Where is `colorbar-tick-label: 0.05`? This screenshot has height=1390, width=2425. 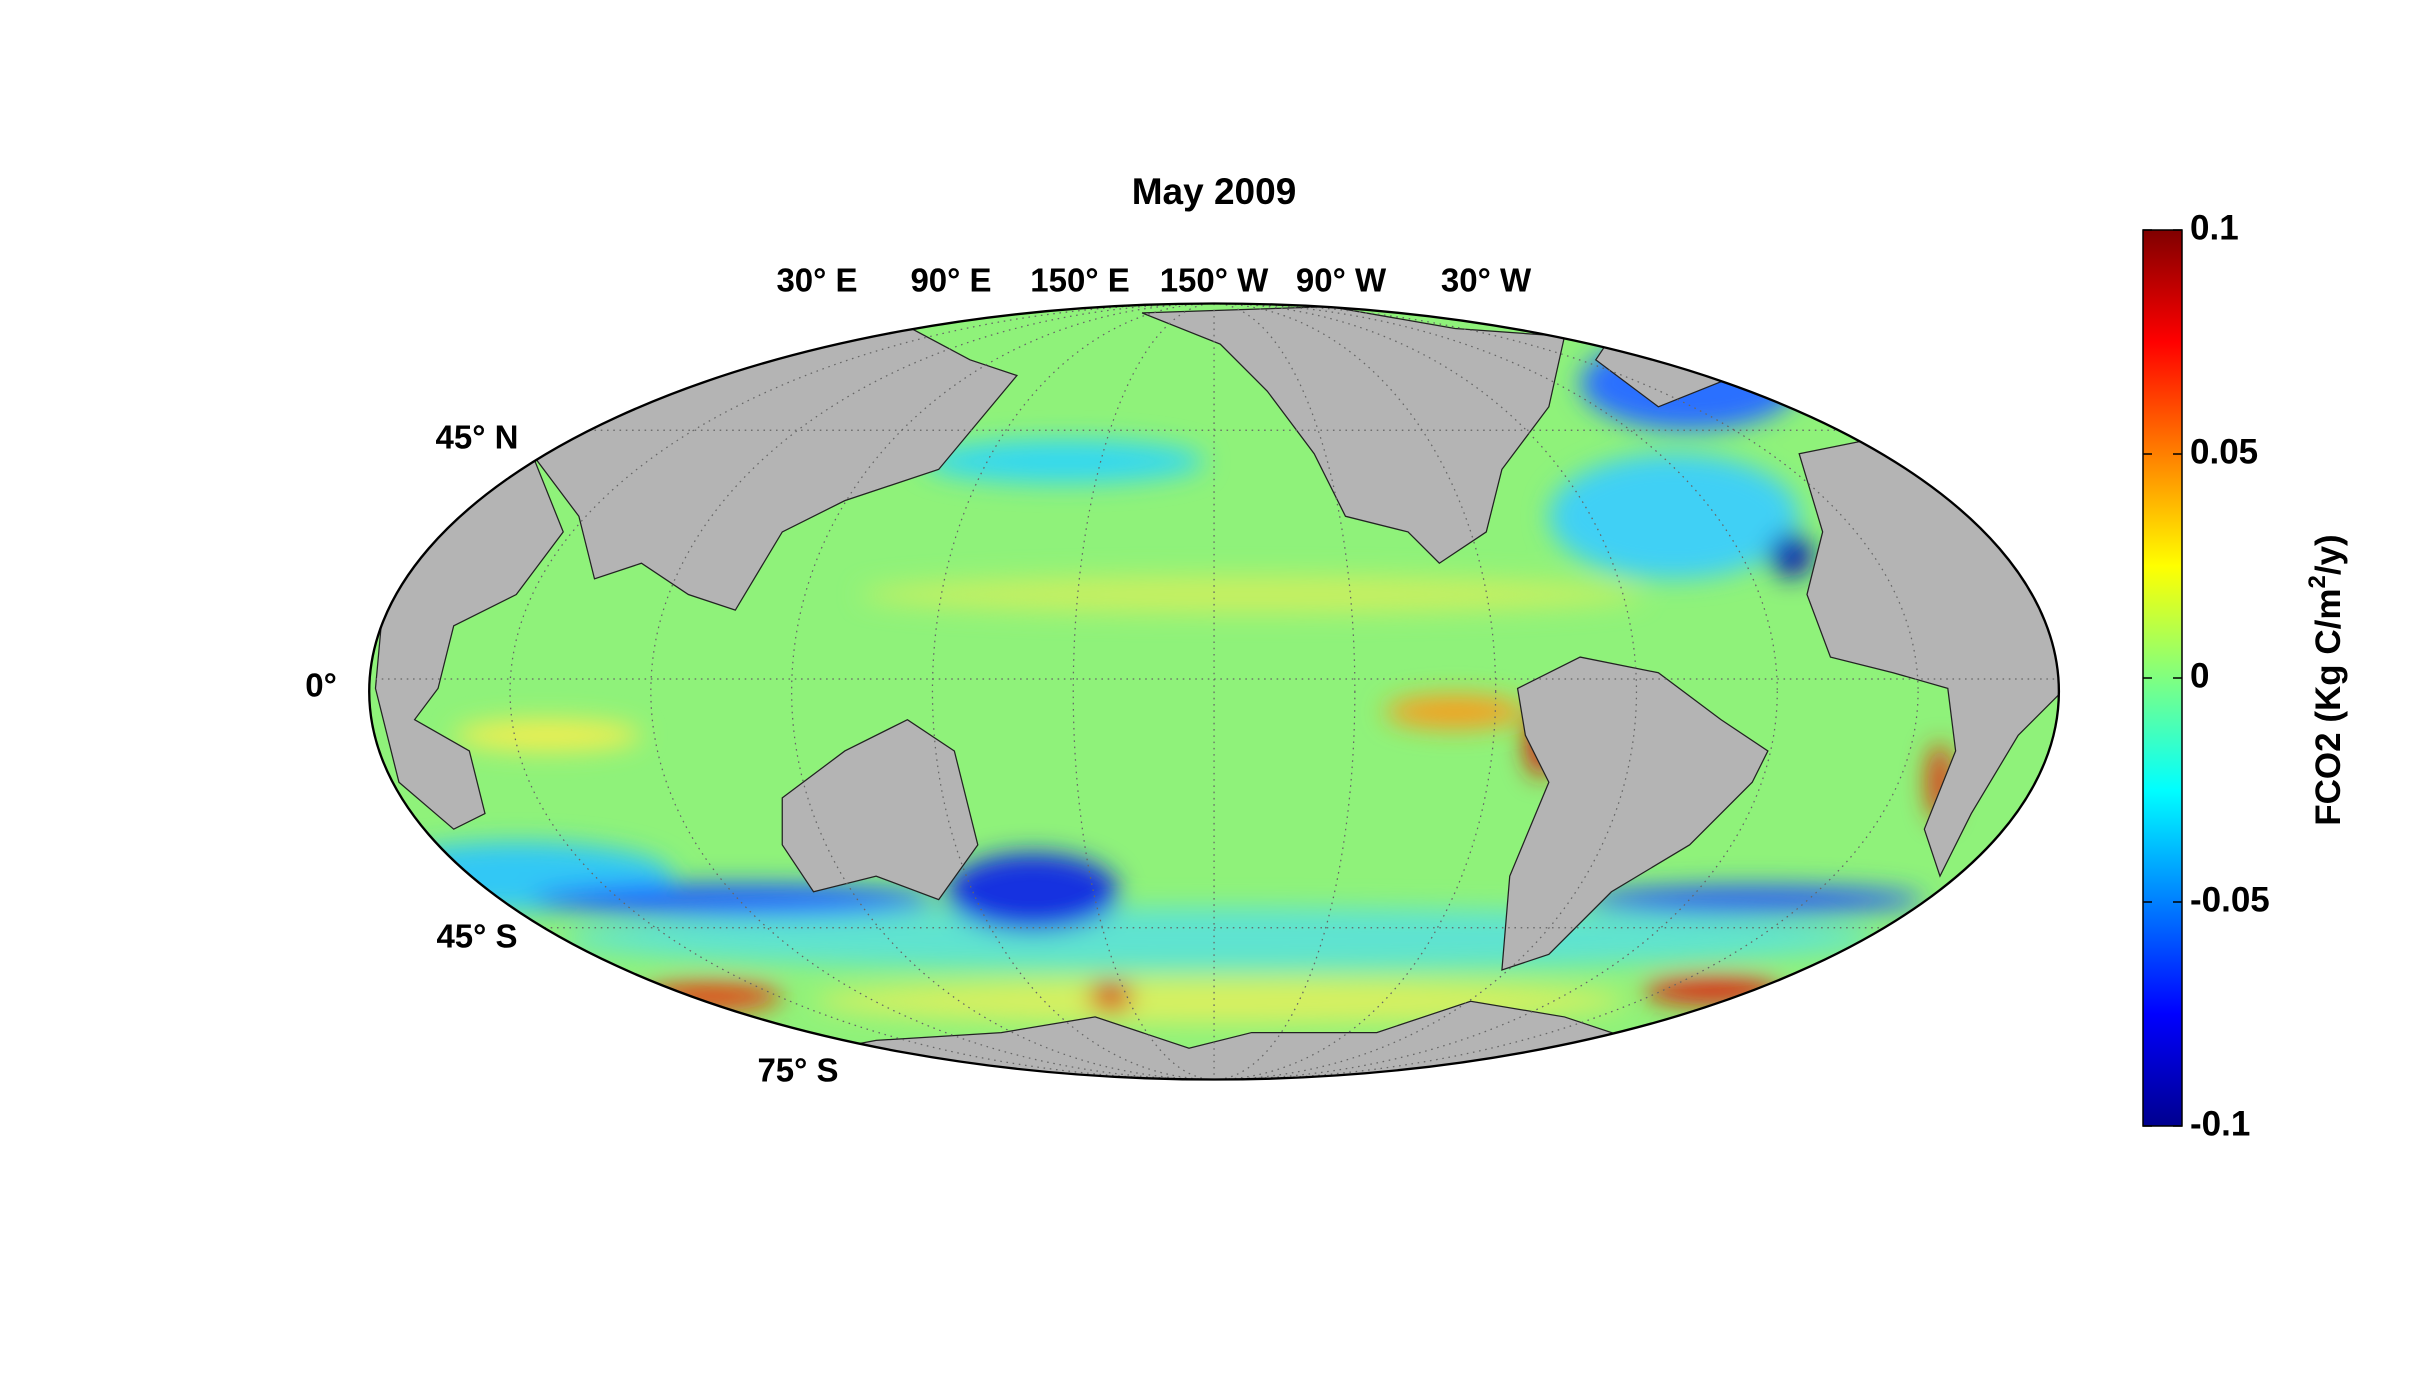
colorbar-tick-label: 0.05 is located at coordinates (2224, 451).